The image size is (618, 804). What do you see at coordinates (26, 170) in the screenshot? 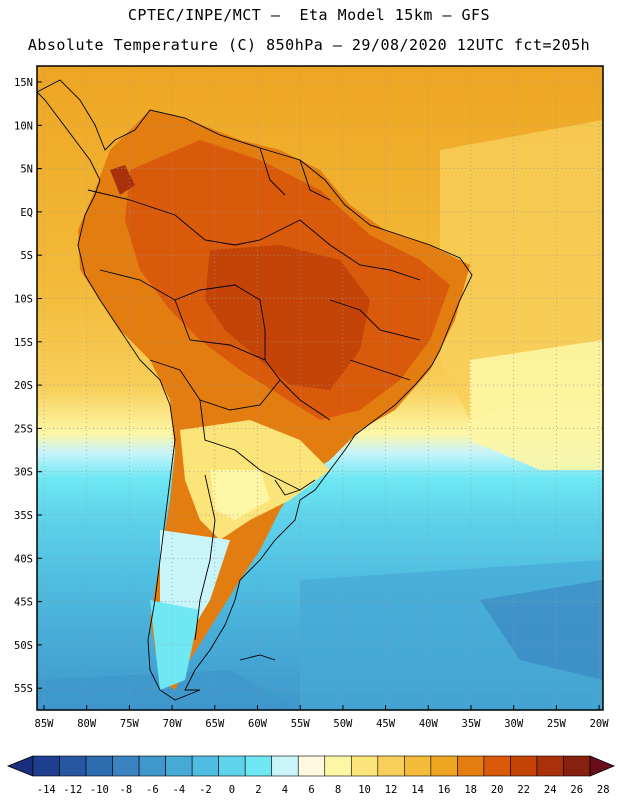
I see `lat-label: 5N` at bounding box center [26, 170].